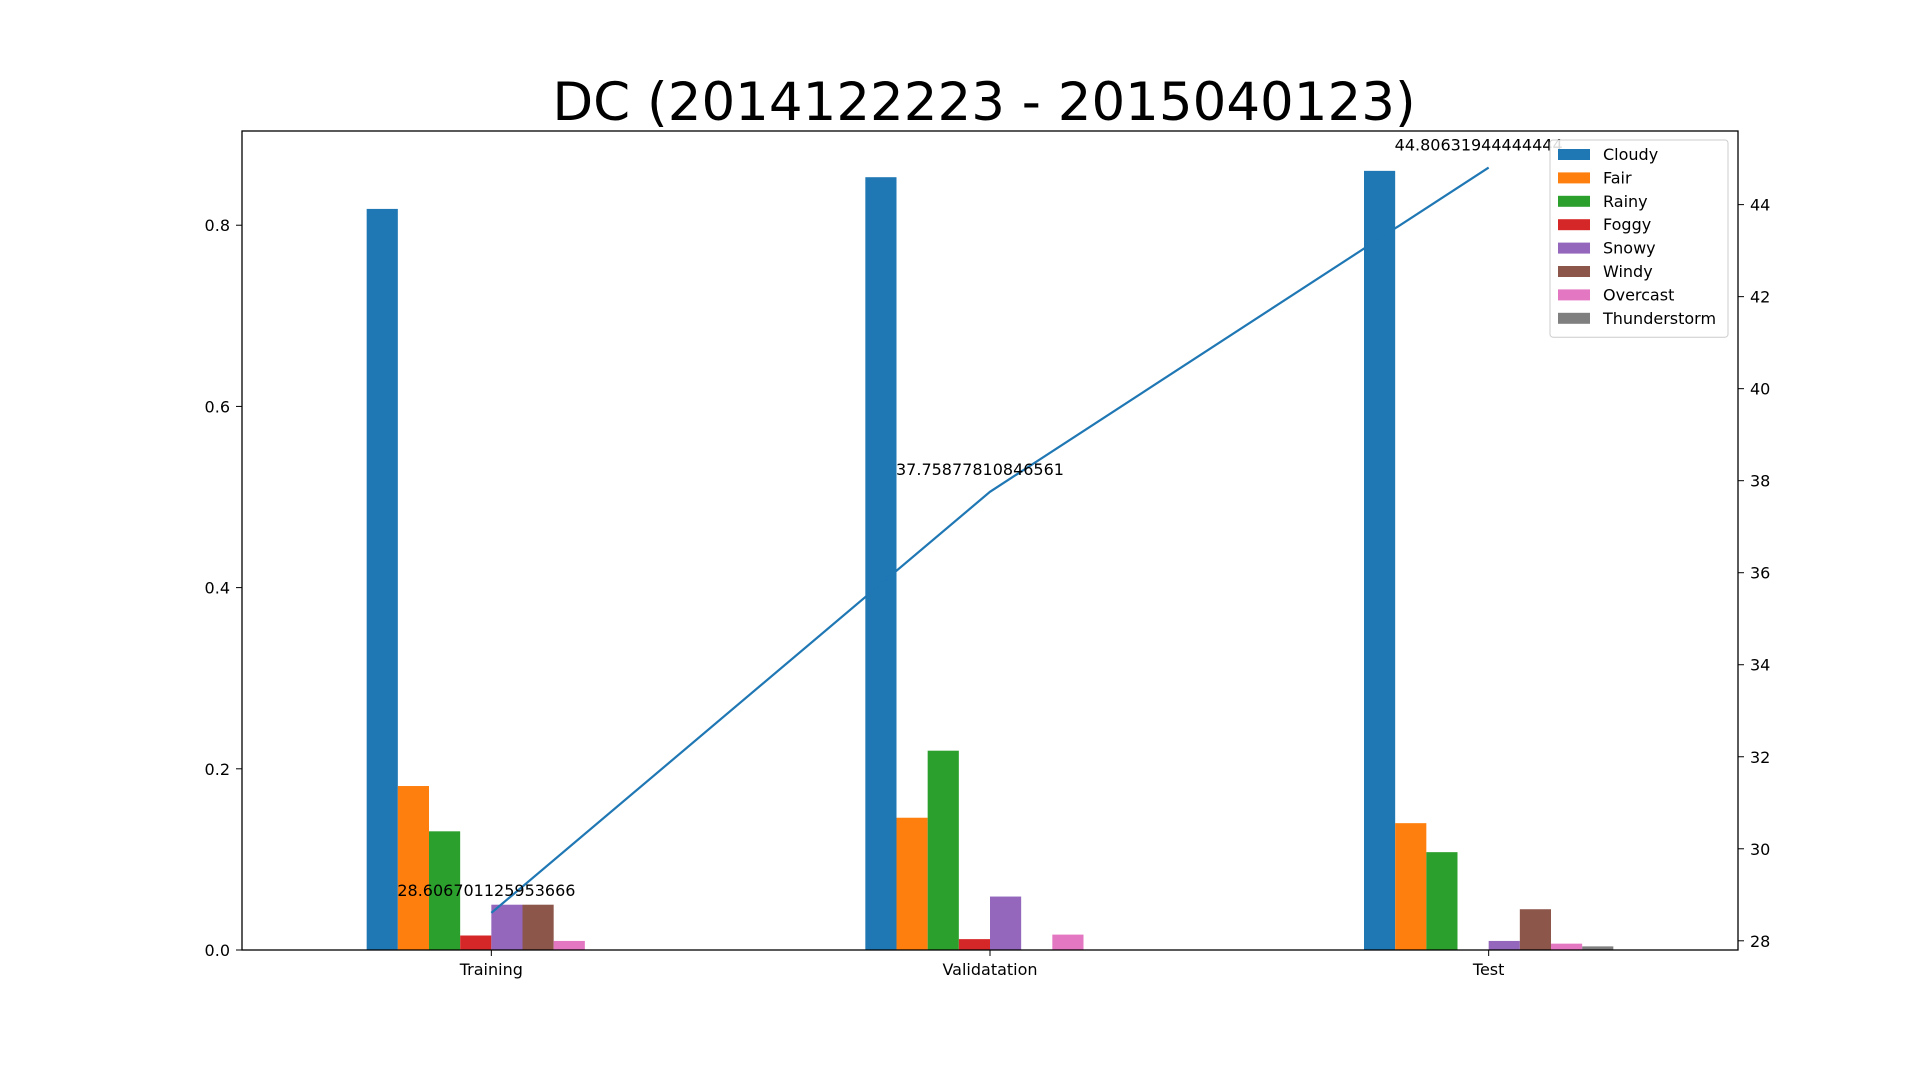 The width and height of the screenshot is (1920, 1080). I want to click on data-label-validatation: 37.75877810846561, so click(980, 469).